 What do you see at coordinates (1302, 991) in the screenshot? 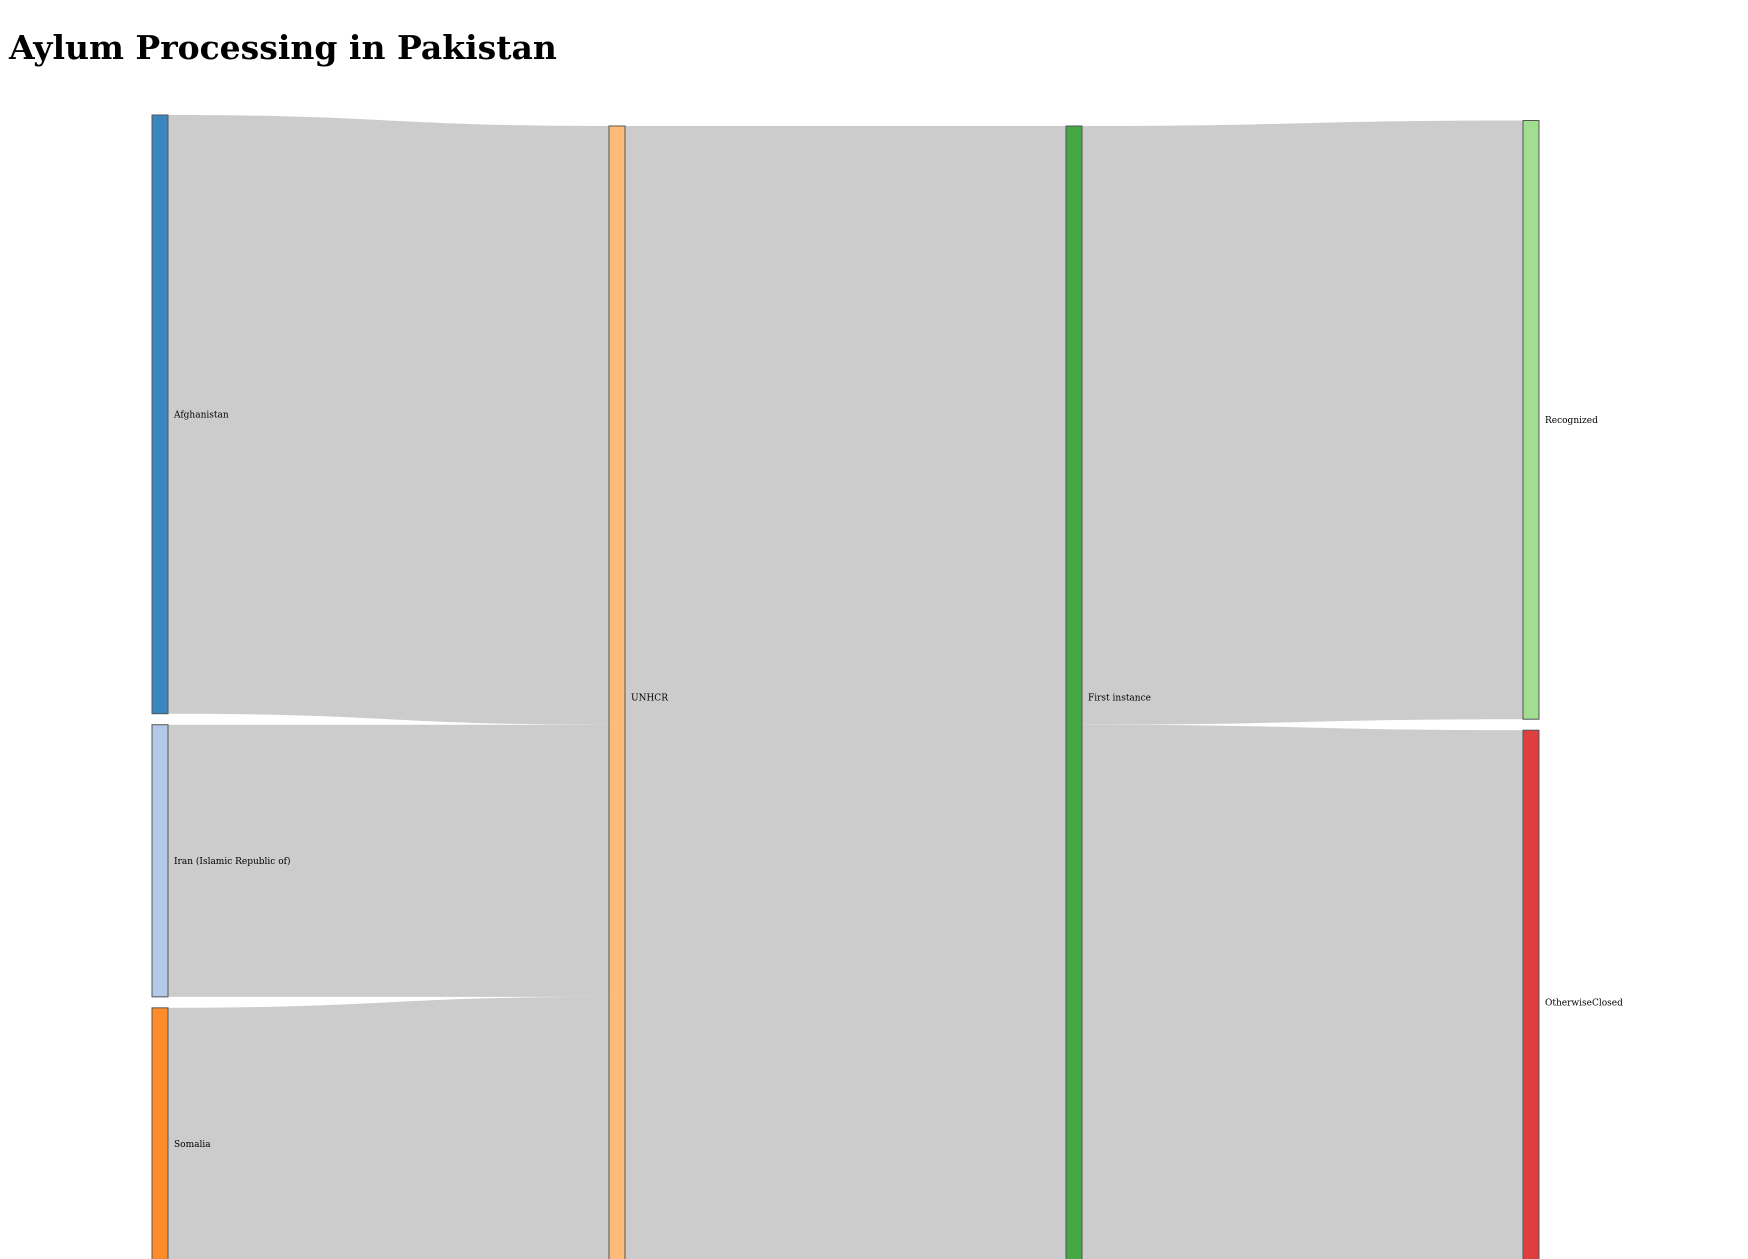
I see `link-first_instance-to-otherwise_closed` at bounding box center [1302, 991].